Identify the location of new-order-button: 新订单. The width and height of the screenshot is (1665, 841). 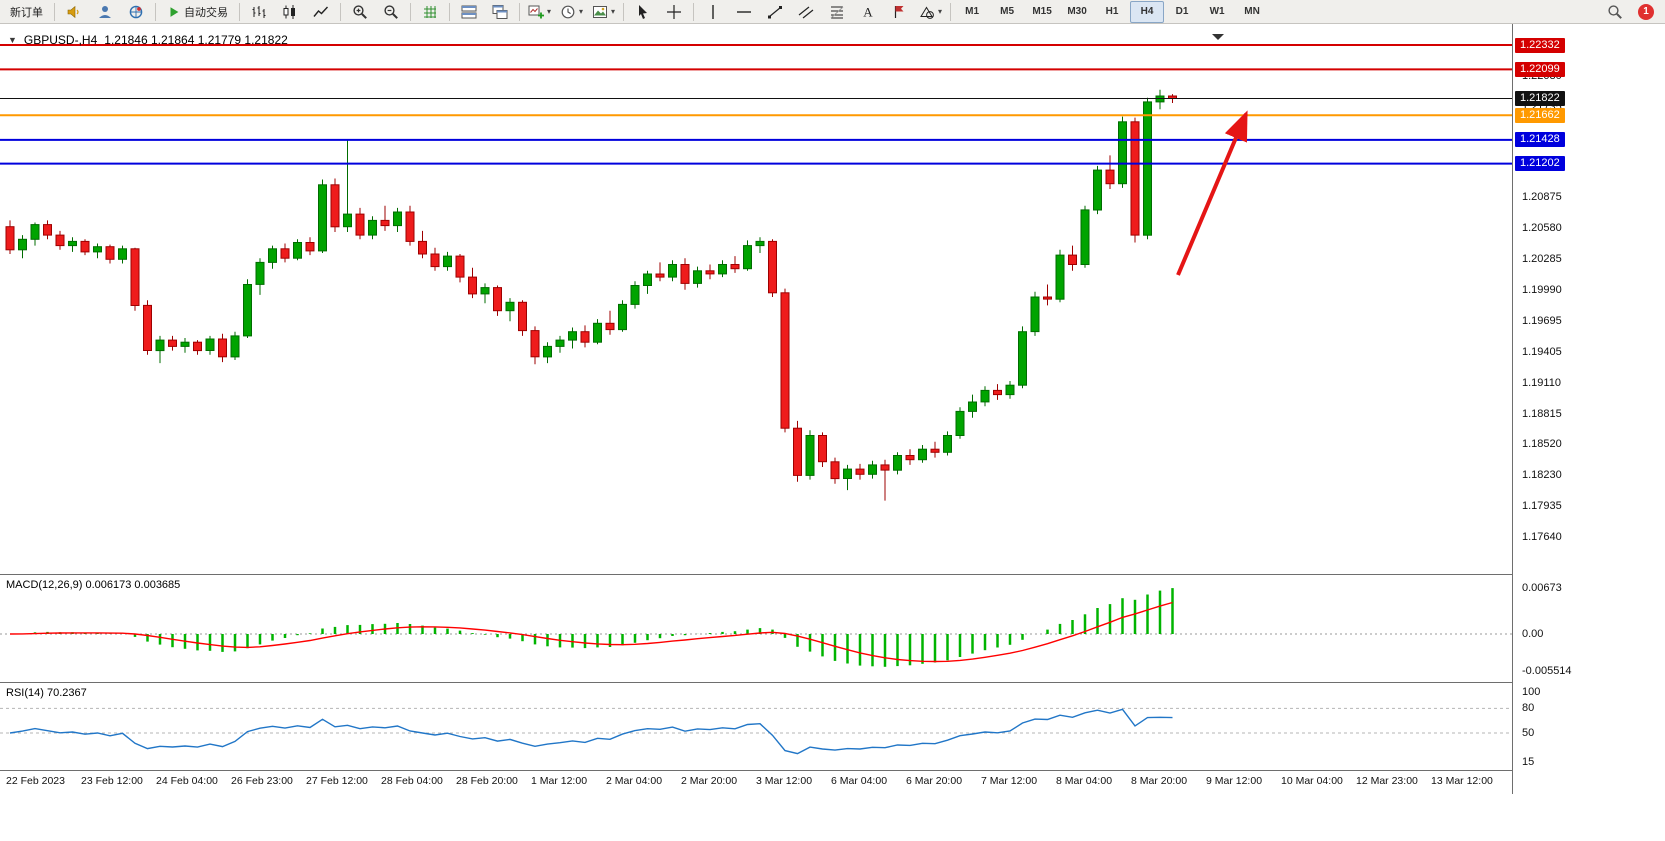
(26, 12).